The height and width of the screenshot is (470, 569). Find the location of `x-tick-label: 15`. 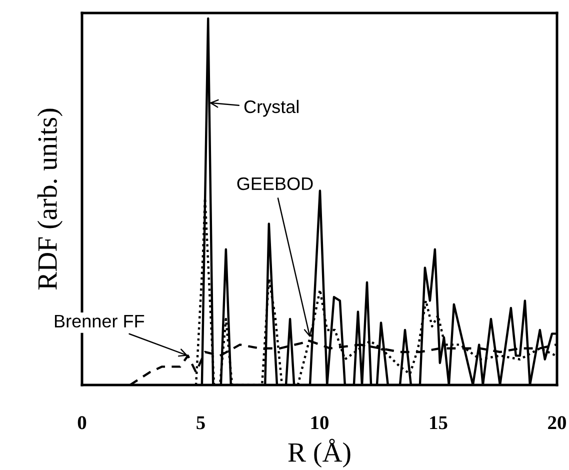

x-tick-label: 15 is located at coordinates (439, 423).